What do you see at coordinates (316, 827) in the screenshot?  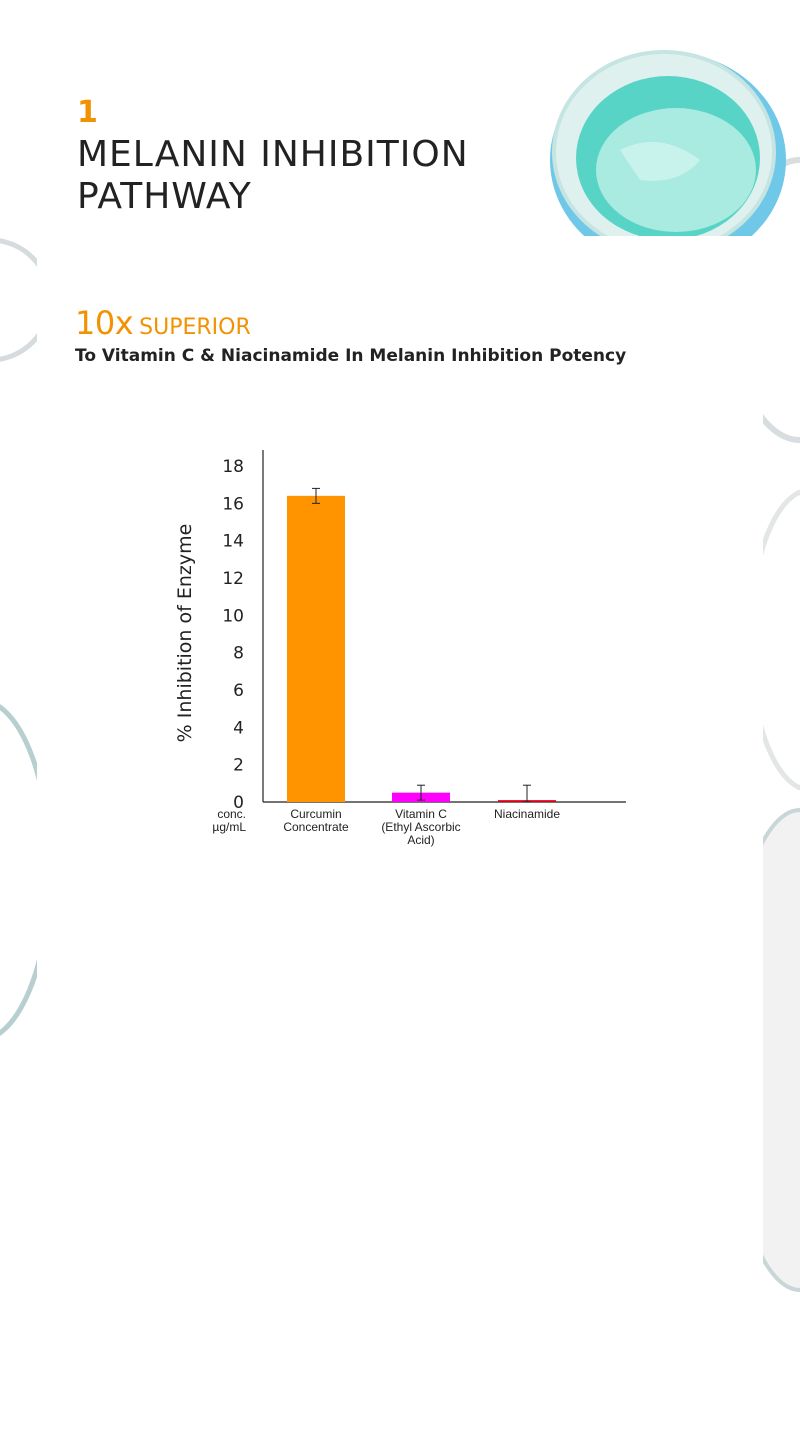 I see `x-category-label: Concentrate` at bounding box center [316, 827].